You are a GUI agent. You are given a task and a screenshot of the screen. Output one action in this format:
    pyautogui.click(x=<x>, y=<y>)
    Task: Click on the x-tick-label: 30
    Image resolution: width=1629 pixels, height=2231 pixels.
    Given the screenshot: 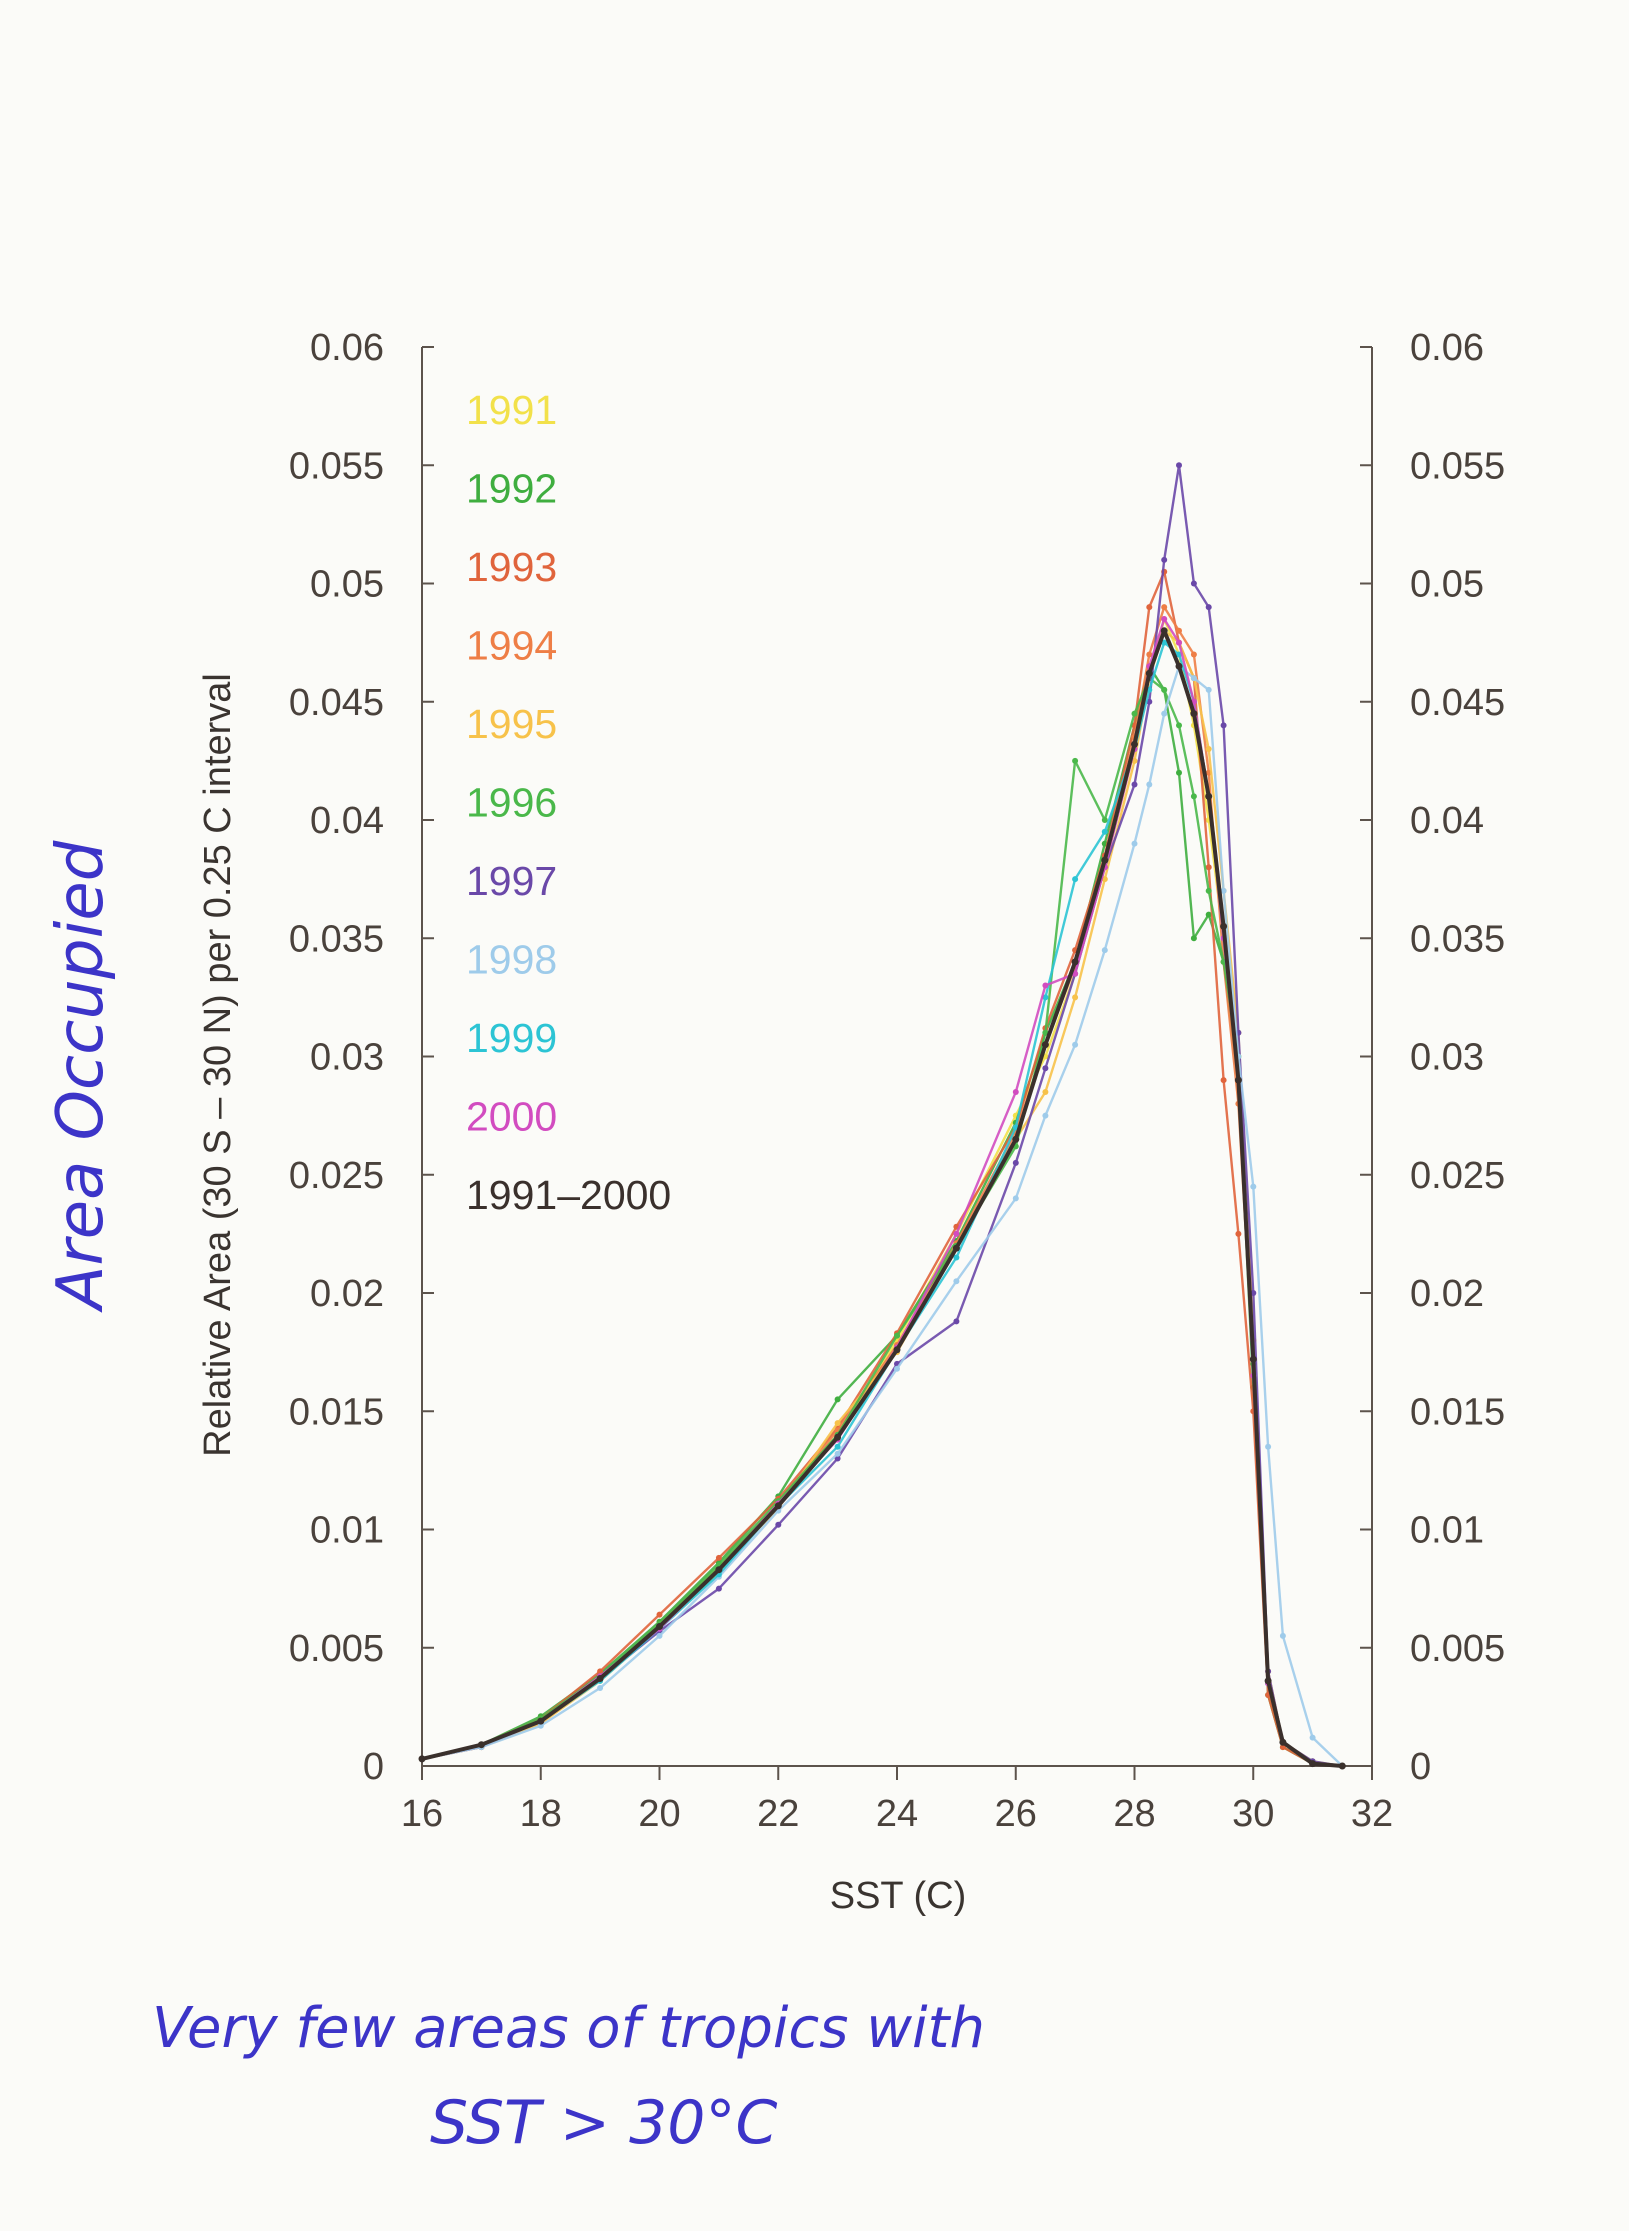 What is the action you would take?
    pyautogui.click(x=1253, y=1814)
    